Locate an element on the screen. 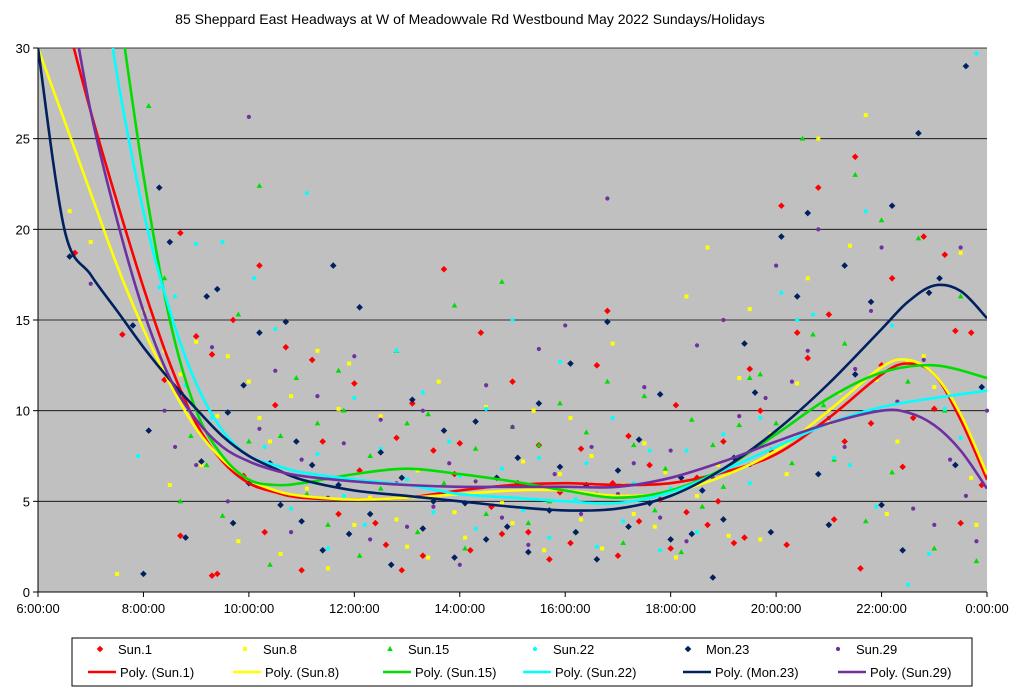 Image resolution: width=1024 pixels, height=697 pixels. y-tick-label: 25 is located at coordinates (23, 139).